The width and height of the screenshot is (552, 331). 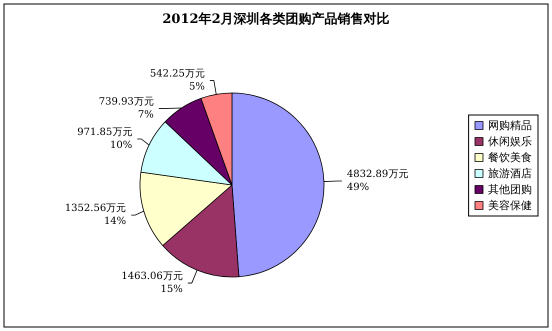 I want to click on chart-title: 2012年2月深圳各类团购产品销售对比, so click(x=276, y=19).